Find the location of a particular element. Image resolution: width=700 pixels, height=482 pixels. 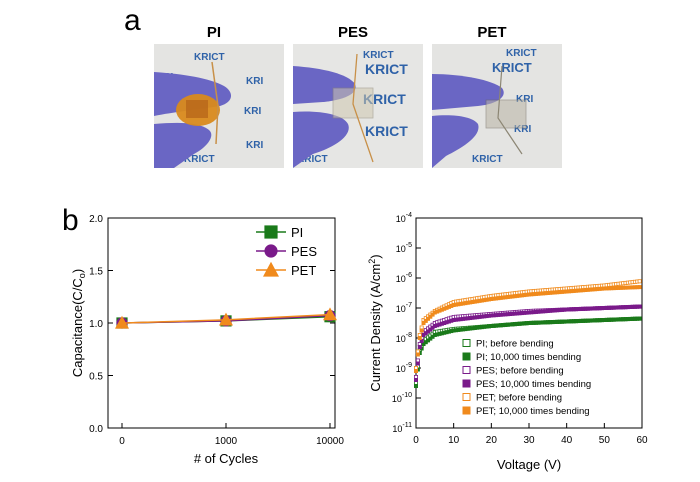

capacitance-y-tick-label: 1.0 is located at coordinates (96, 324).